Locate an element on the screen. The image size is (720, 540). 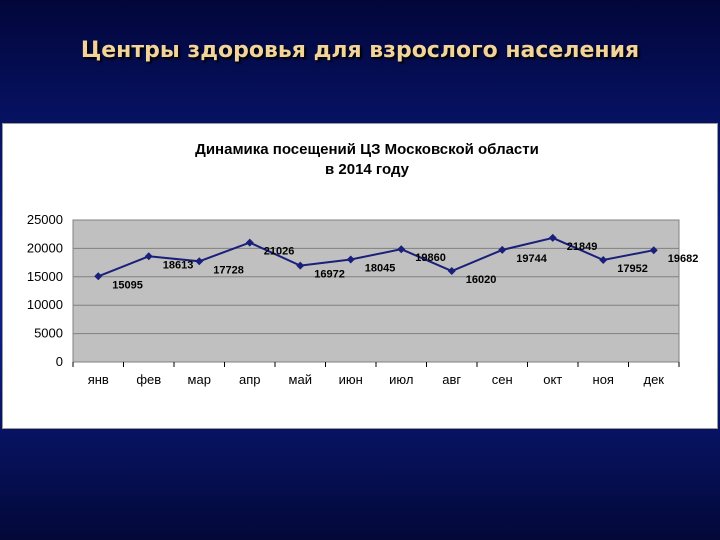
x-tick-label: июн is located at coordinates (351, 379).